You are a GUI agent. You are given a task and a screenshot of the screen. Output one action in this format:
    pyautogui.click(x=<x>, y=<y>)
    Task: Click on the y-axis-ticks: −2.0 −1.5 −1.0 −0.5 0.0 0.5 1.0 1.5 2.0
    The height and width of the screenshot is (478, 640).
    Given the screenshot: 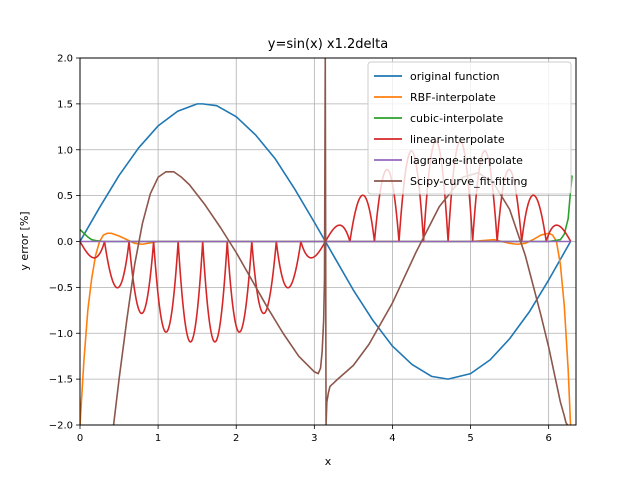 What is the action you would take?
    pyautogui.click(x=64, y=243)
    